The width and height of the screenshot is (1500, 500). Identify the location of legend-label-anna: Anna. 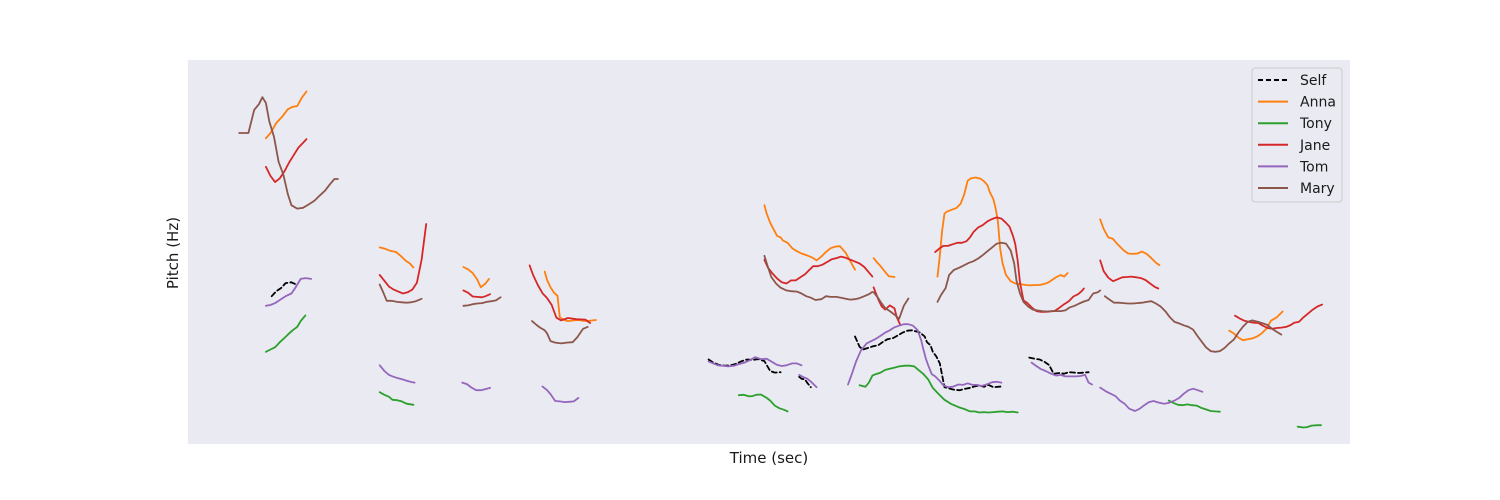
(1318, 103).